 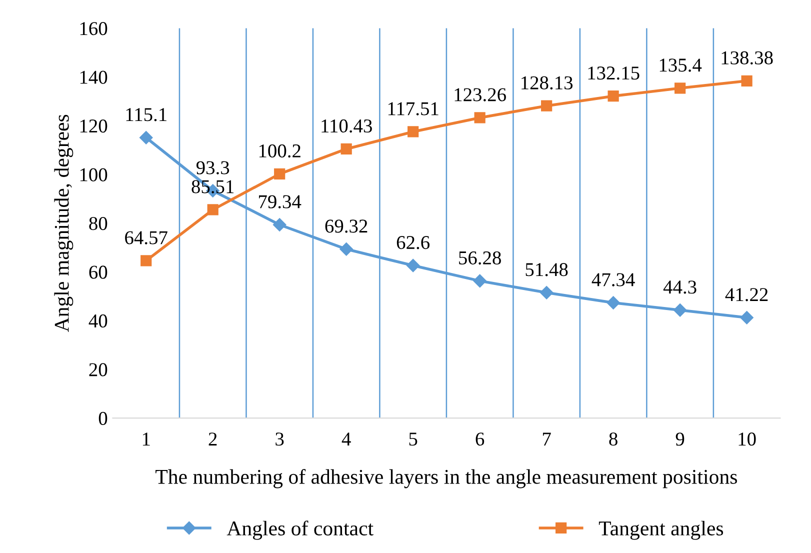 What do you see at coordinates (446, 478) in the screenshot?
I see `x-axis-title: The numbering of adhesive layers in the angle measurement positions` at bounding box center [446, 478].